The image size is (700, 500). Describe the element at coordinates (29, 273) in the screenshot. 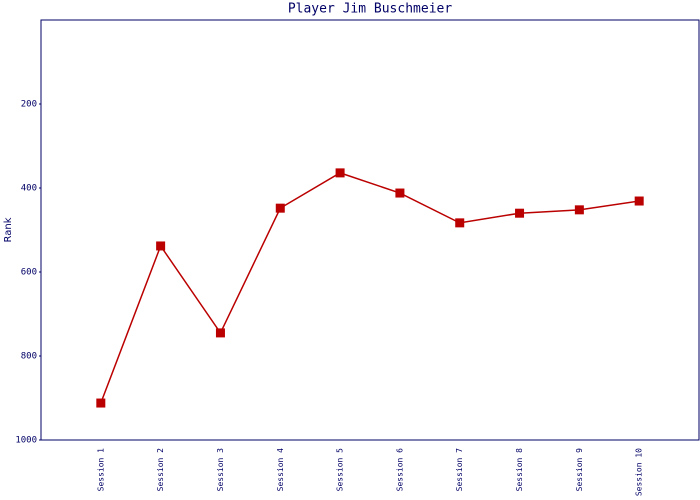

I see `y-tick-label: 600` at that location.